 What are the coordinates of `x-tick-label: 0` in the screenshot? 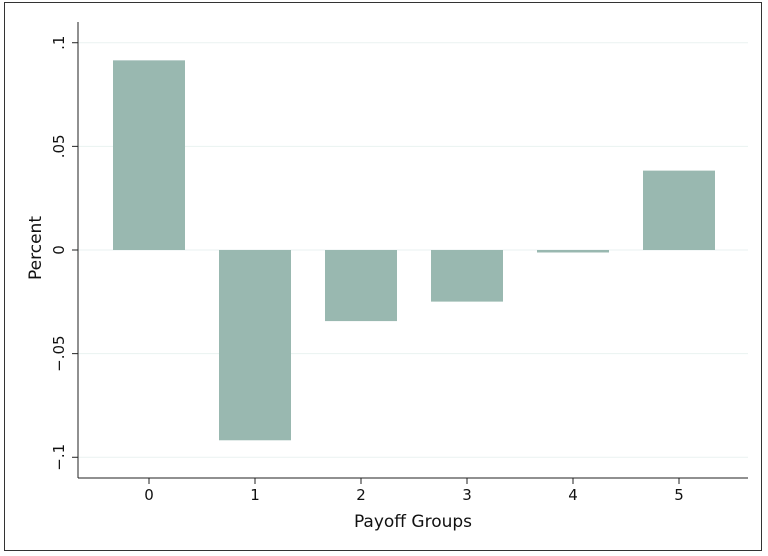 It's located at (149, 495).